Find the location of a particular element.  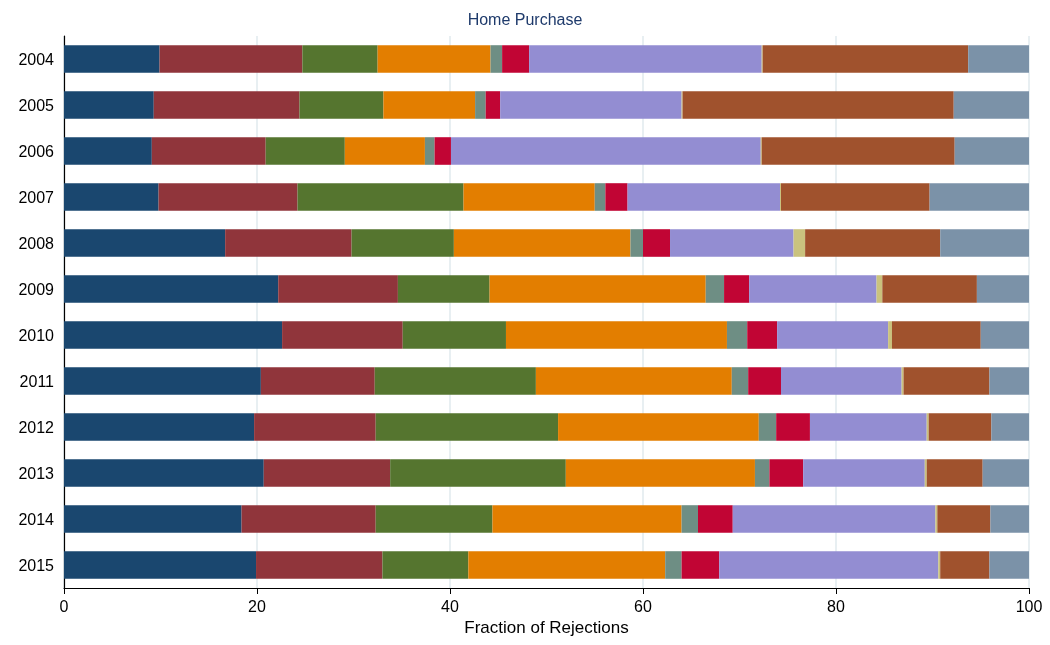

y-tick-label: 2010 is located at coordinates (36, 335).